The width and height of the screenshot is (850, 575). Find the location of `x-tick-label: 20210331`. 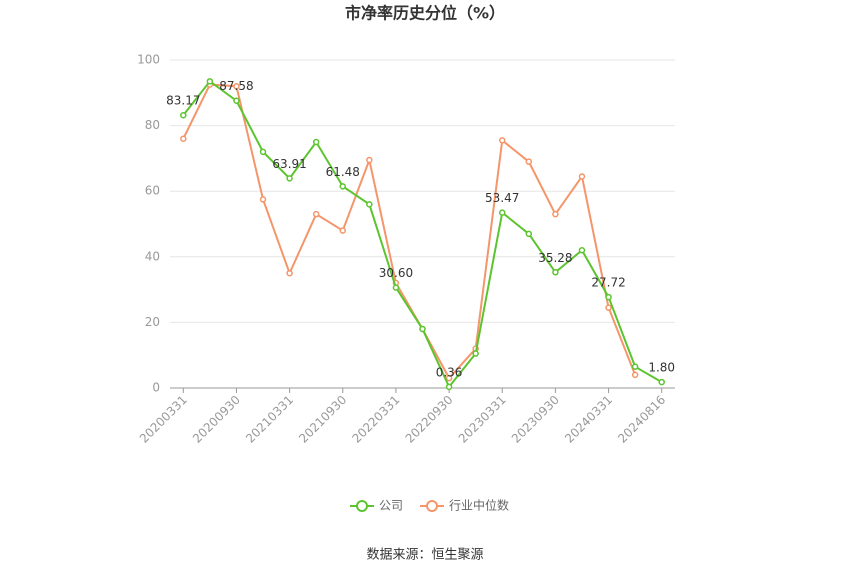

x-tick-label: 20210331 is located at coordinates (269, 419).